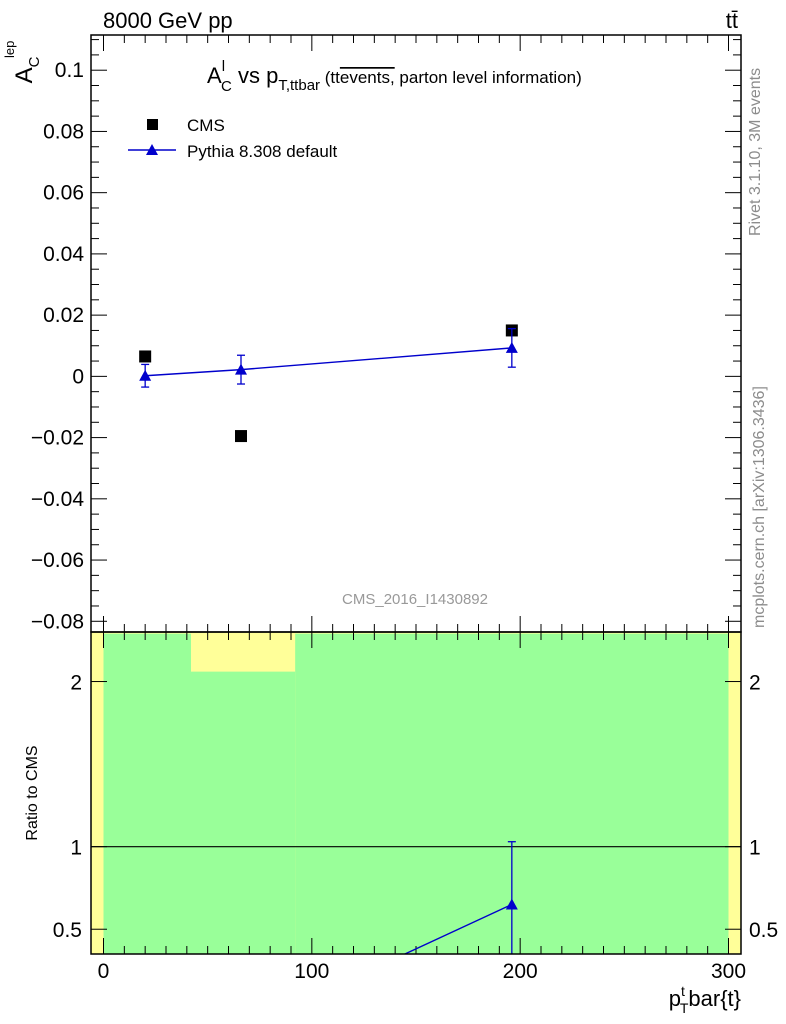 The height and width of the screenshot is (1024, 786). I want to click on pythia-line, so click(328, 362).